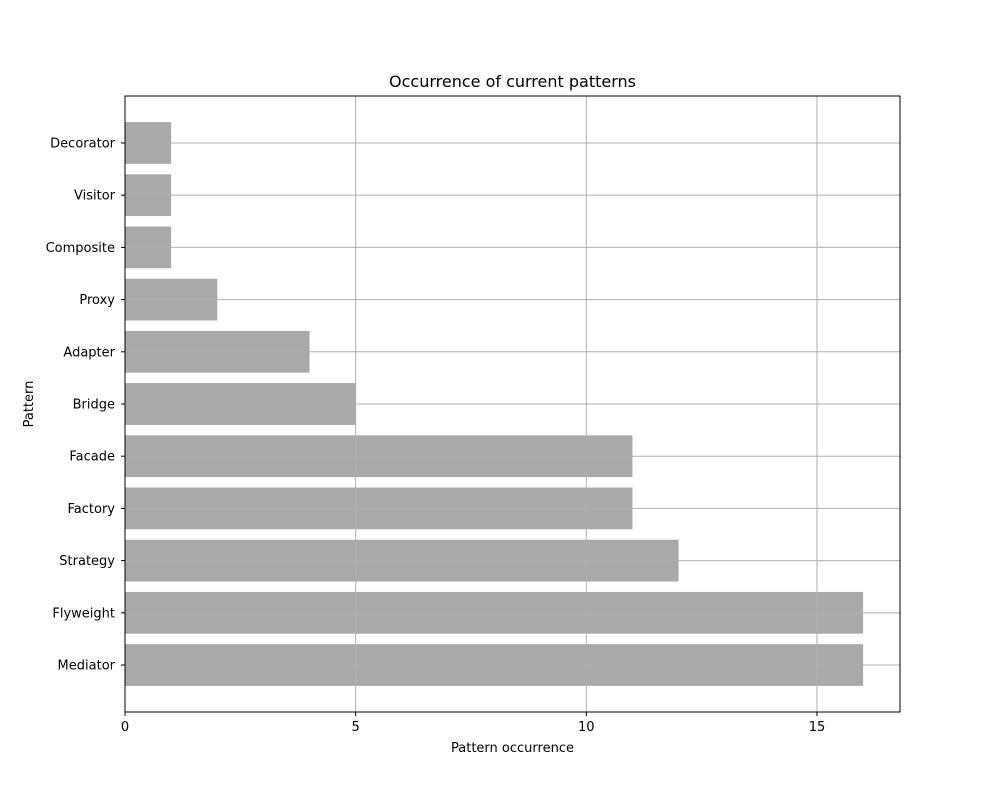 The image size is (1000, 805). I want to click on x-tick-label: 15, so click(817, 727).